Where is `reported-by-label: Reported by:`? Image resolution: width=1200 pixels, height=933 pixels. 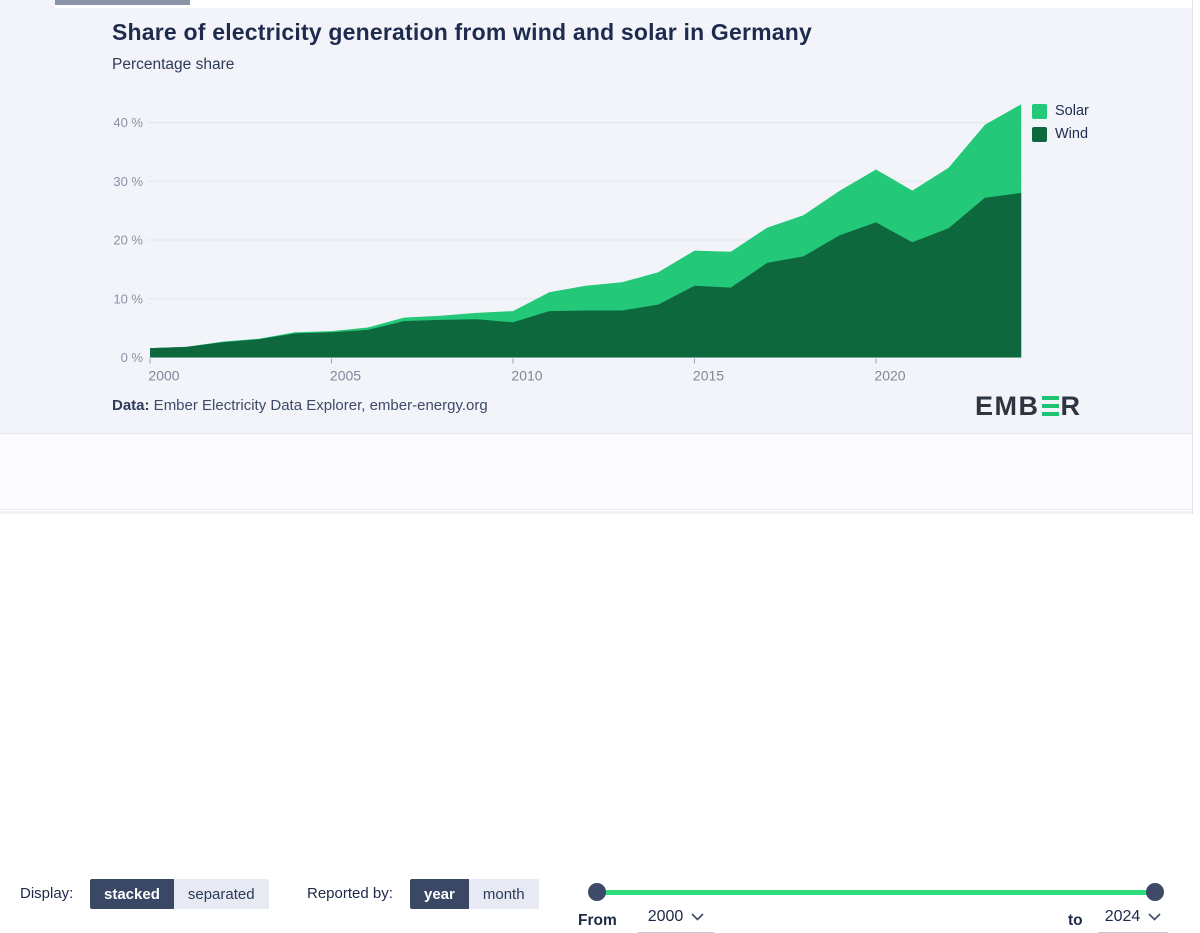
reported-by-label: Reported by: is located at coordinates (350, 893).